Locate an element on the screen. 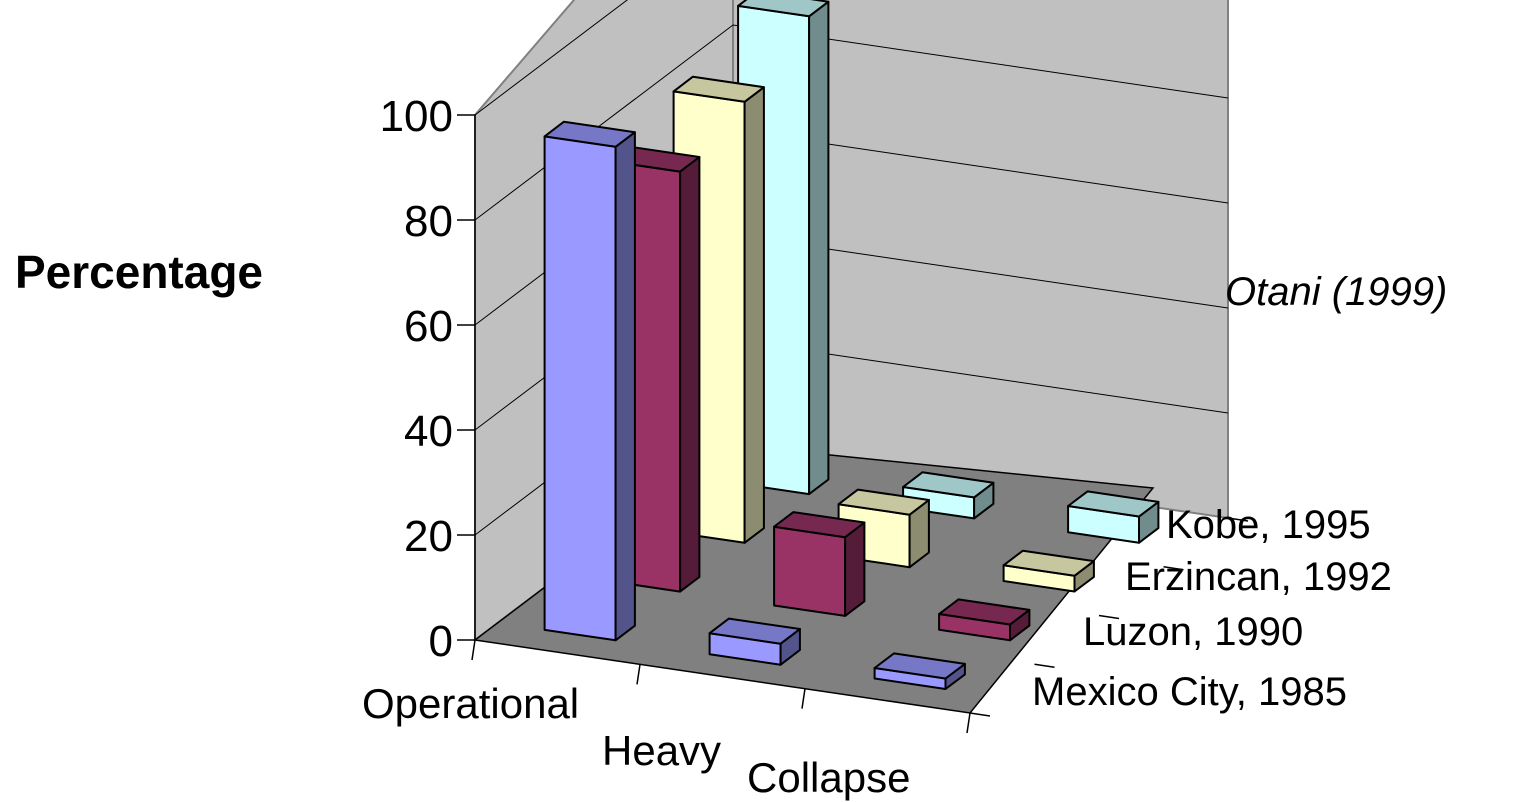 The image size is (1517, 802). category-label: Collapse is located at coordinates (828, 777).